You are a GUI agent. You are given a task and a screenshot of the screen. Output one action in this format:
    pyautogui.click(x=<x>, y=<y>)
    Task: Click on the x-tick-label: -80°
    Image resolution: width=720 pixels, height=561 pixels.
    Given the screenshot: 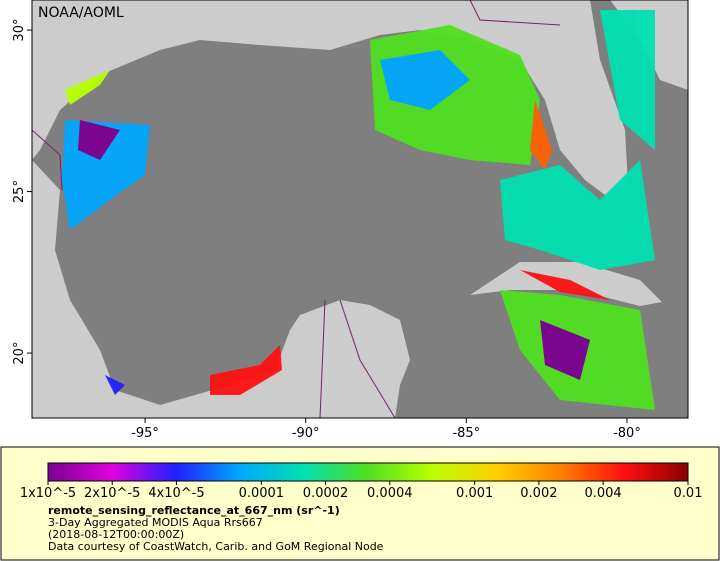 What is the action you would take?
    pyautogui.click(x=627, y=433)
    